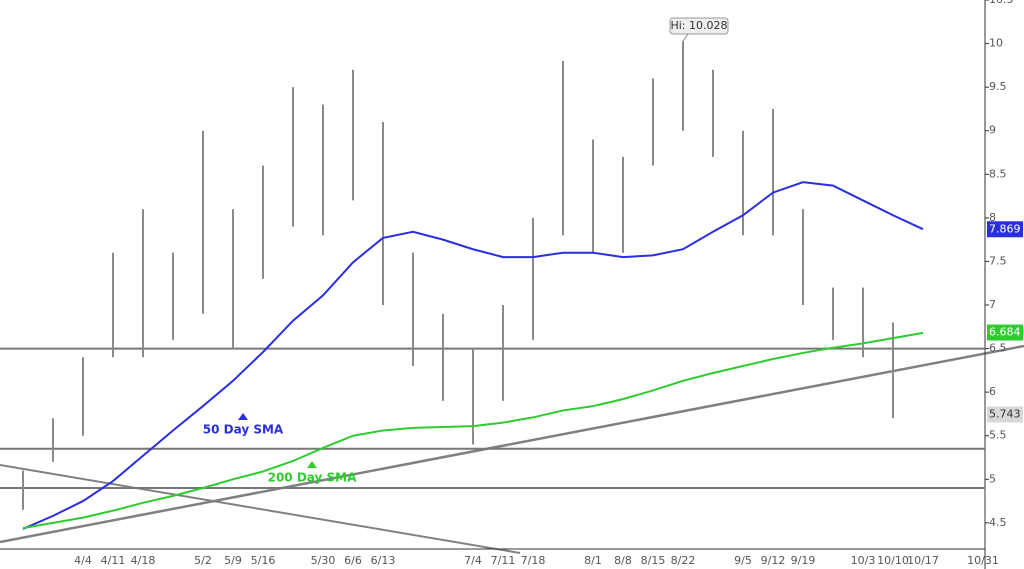  I want to click on x-tick-label: 10/31, so click(983, 560).